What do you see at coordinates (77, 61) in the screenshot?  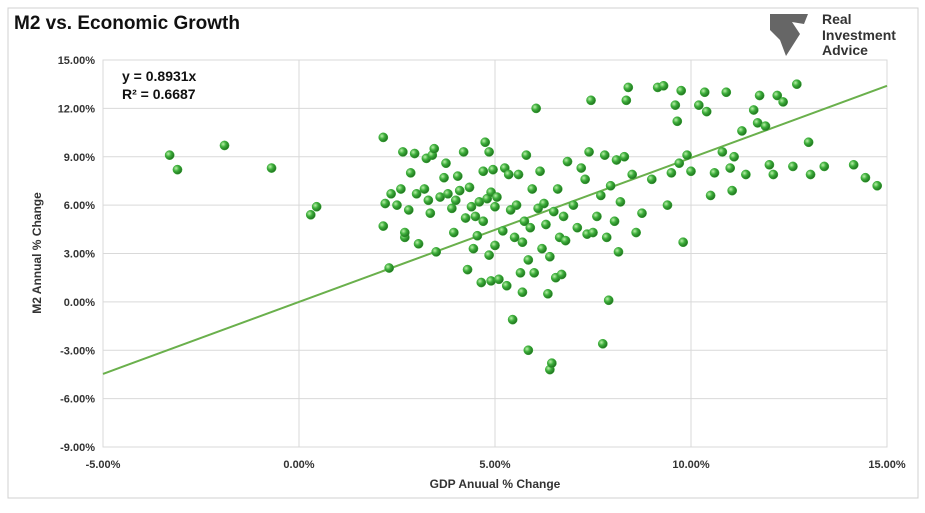 I see `y-tick-label: 15.00%` at bounding box center [77, 61].